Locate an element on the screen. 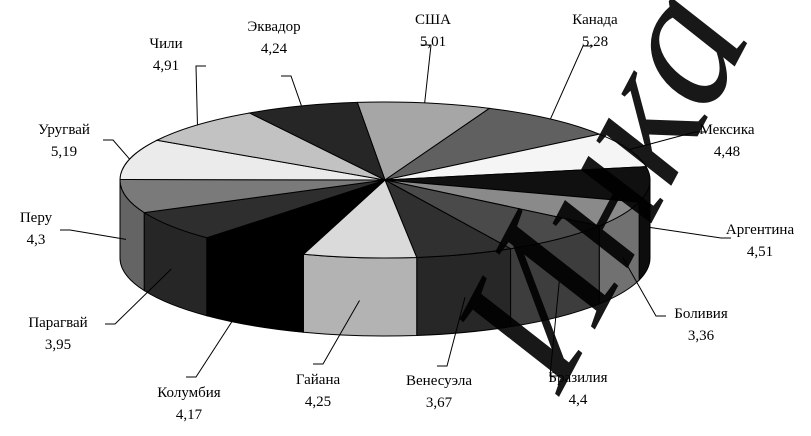 The image size is (811, 436). slice-value-6: 4,4 is located at coordinates (578, 400).